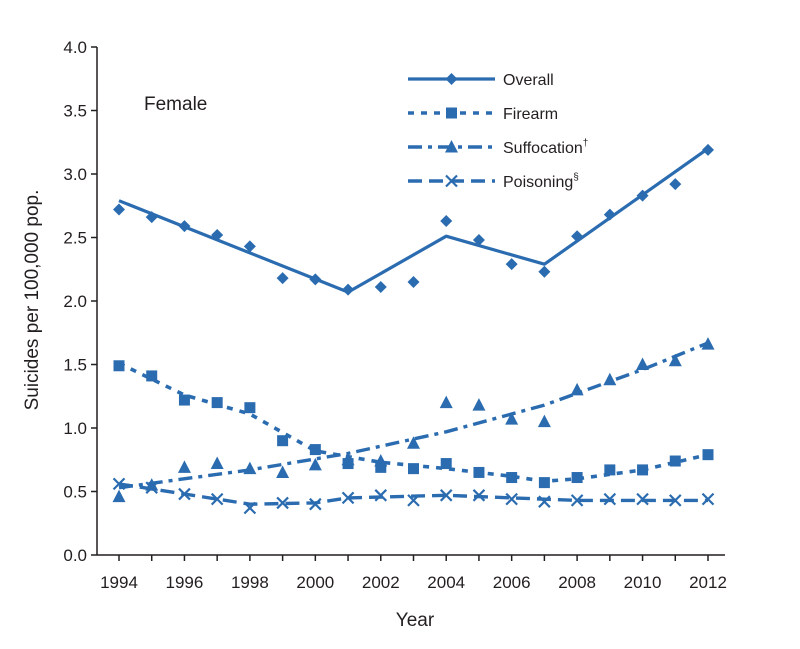 This screenshot has width=800, height=649. What do you see at coordinates (315, 582) in the screenshot?
I see `x-tick-label: 2000` at bounding box center [315, 582].